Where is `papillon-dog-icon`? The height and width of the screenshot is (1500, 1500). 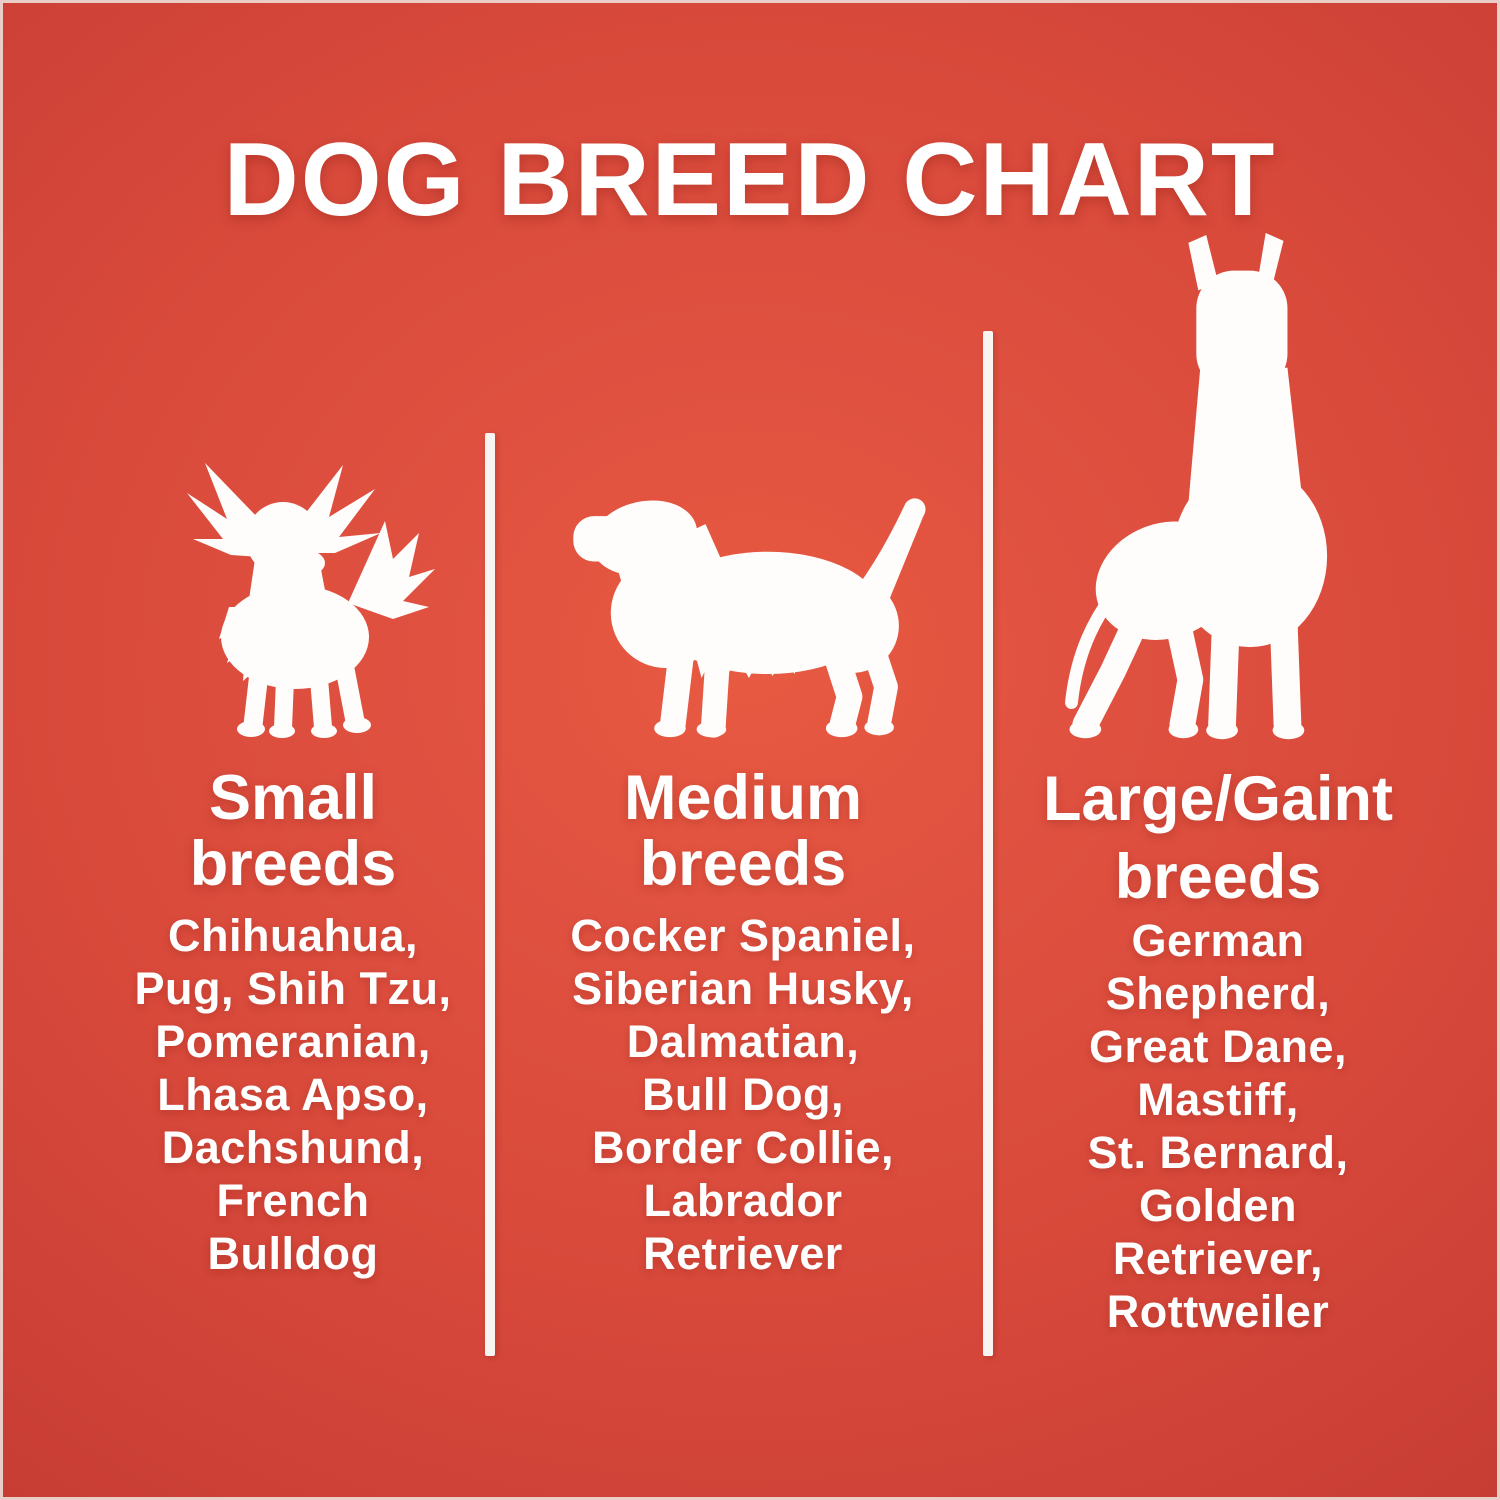 papillon-dog-icon is located at coordinates (311, 600).